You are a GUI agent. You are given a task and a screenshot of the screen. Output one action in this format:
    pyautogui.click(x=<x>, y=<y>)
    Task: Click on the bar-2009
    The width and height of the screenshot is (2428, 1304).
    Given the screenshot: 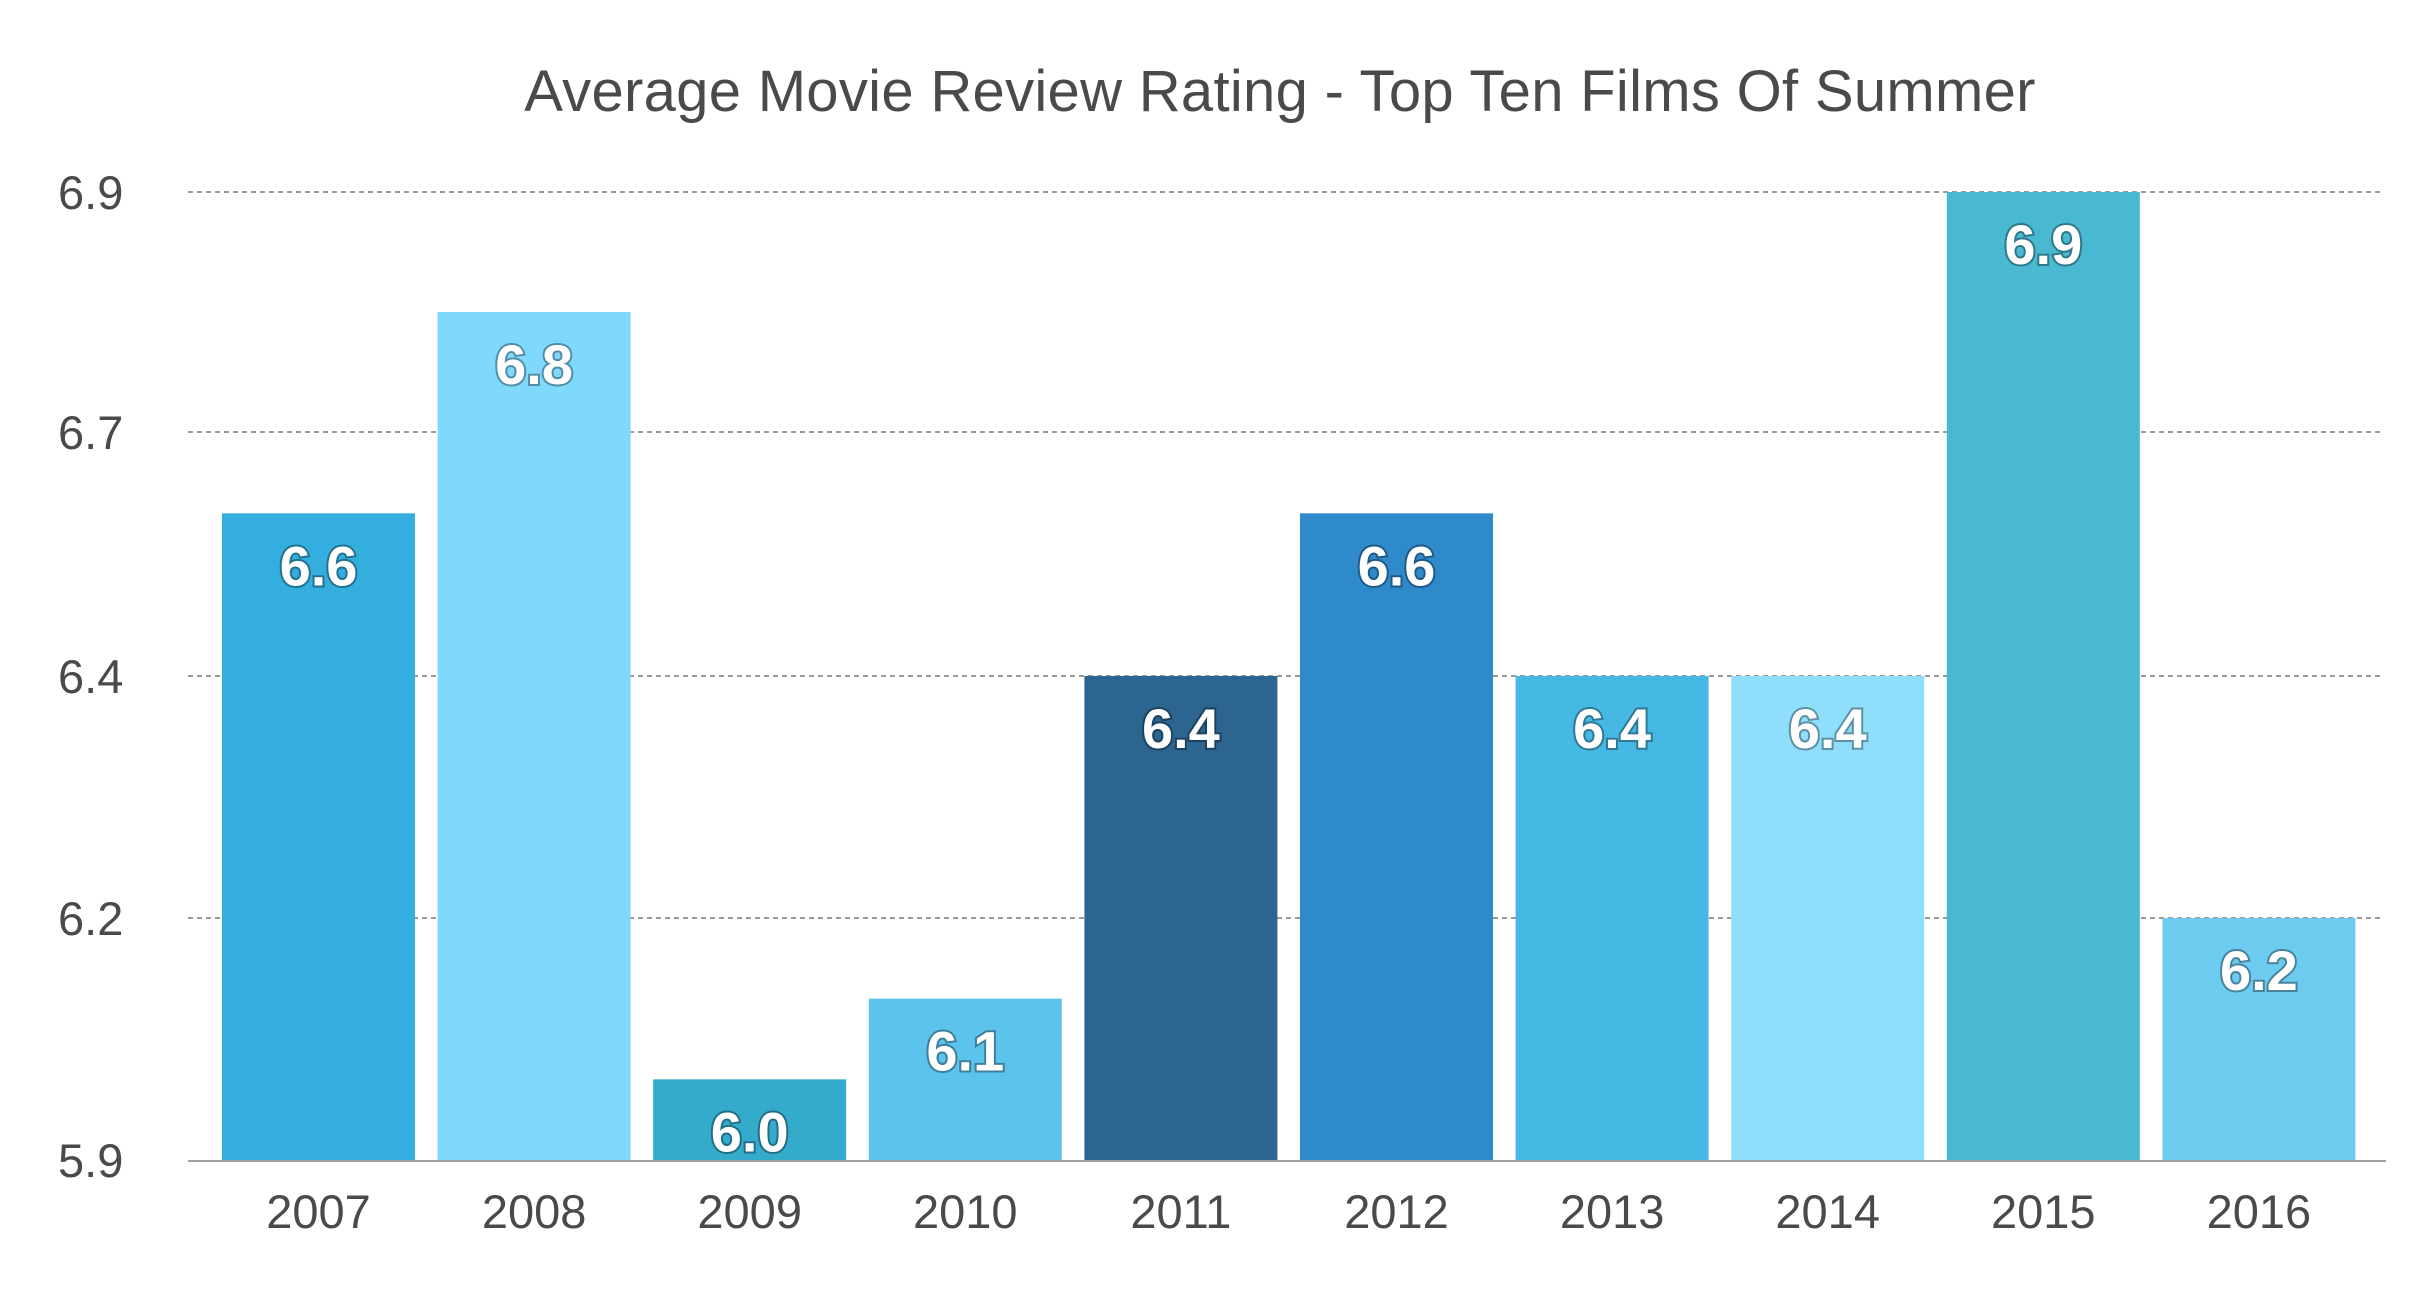 What is the action you would take?
    pyautogui.click(x=750, y=1119)
    